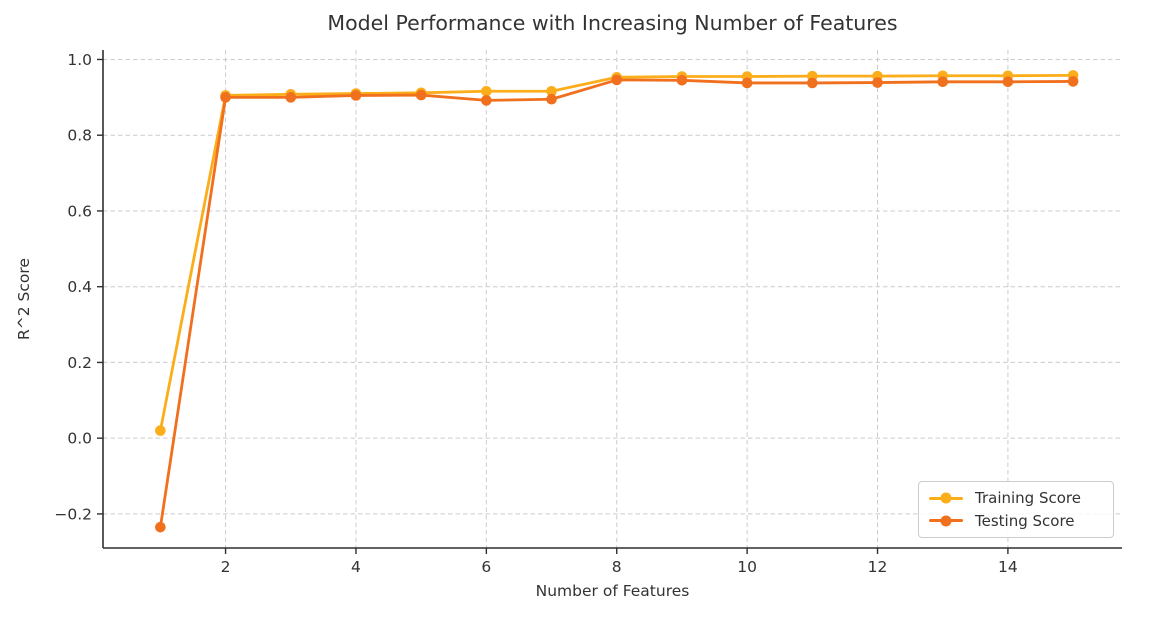 Image resolution: width=1170 pixels, height=627 pixels. I want to click on y-tick-label: 0.2, so click(79, 363).